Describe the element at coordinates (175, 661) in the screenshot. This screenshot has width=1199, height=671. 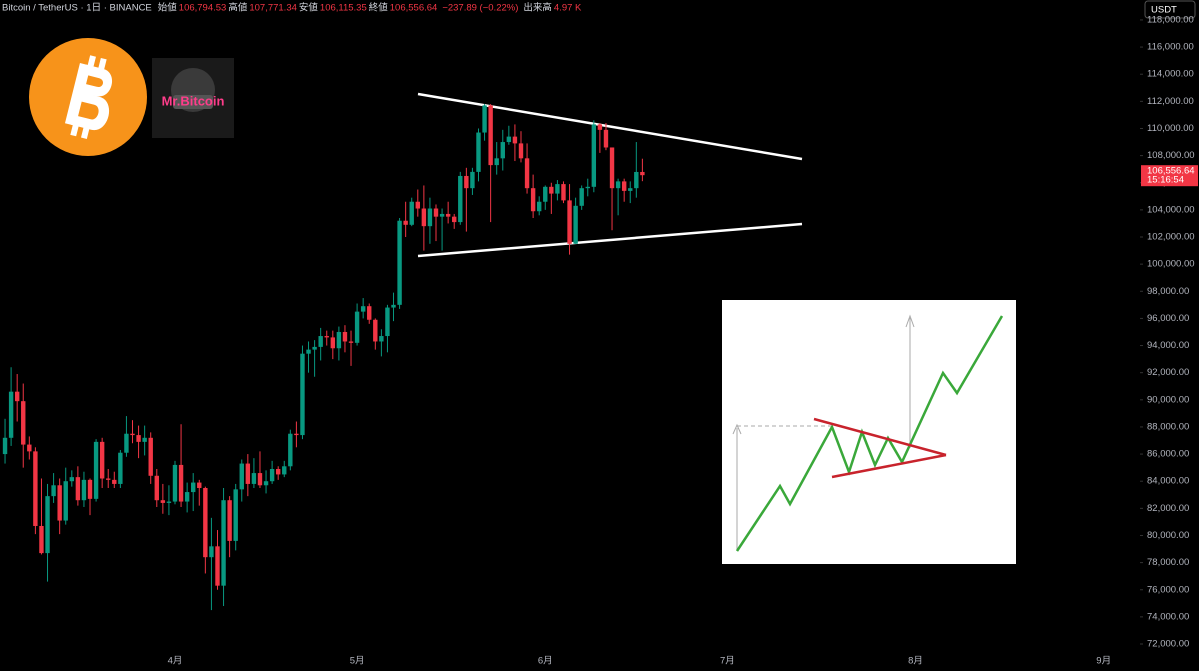
I see `x-tick-label: 4月` at that location.